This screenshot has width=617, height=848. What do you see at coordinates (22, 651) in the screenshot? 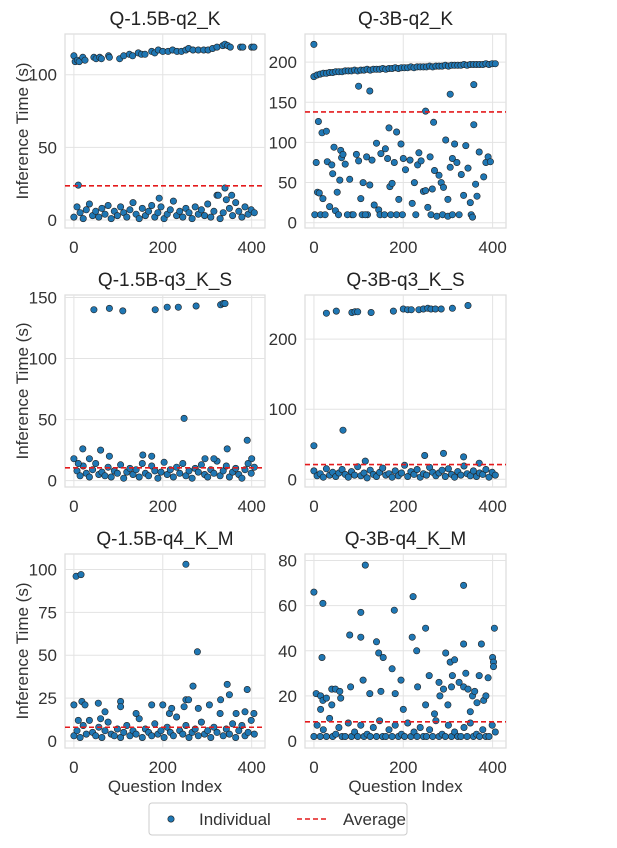
I see `y-axis-label: Inference Time (s)` at bounding box center [22, 651].